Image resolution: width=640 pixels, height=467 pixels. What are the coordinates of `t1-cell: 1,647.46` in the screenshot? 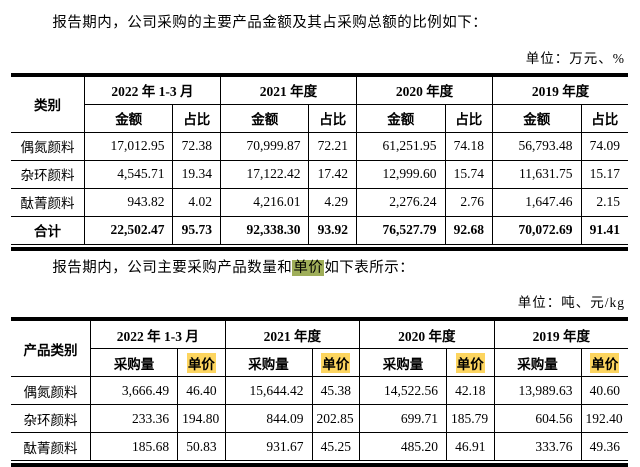 It's located at (537, 202).